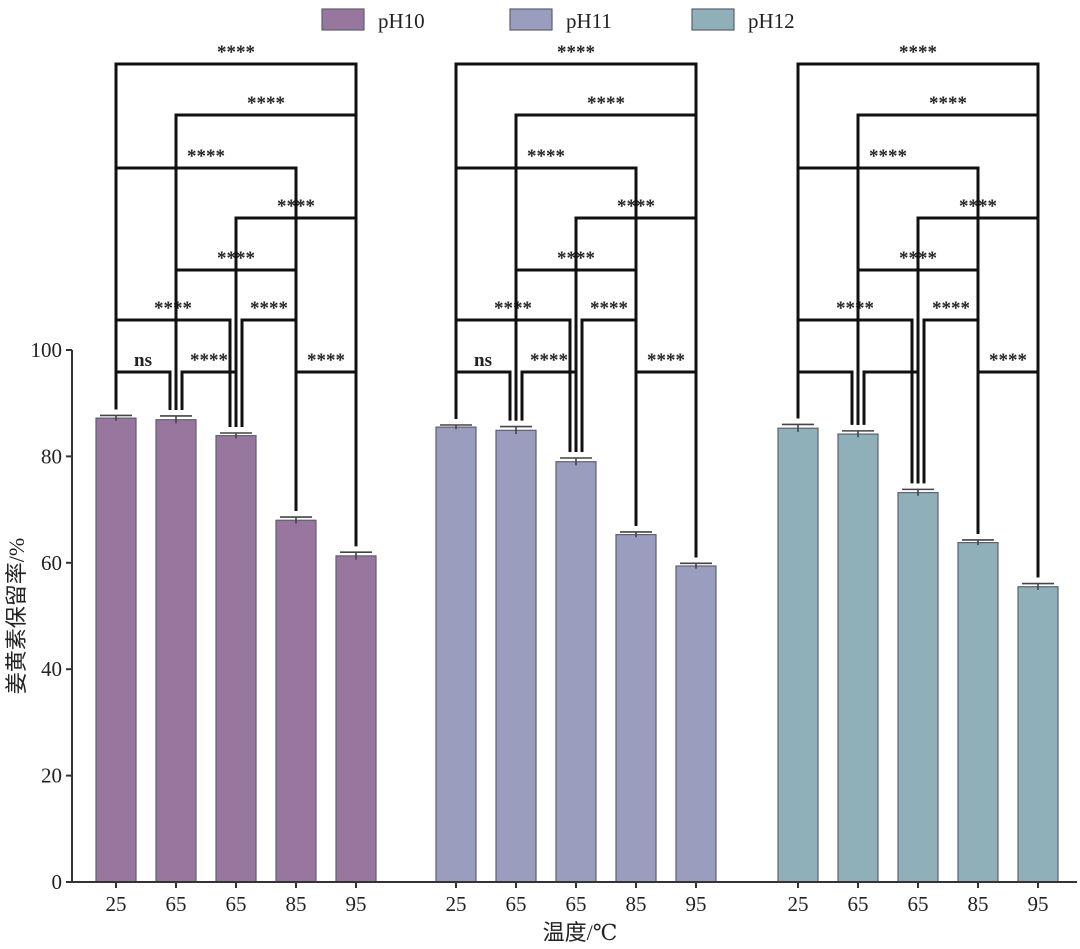 The height and width of the screenshot is (949, 1080). Describe the element at coordinates (57, 882) in the screenshot. I see `y-tick-label: 0` at that location.